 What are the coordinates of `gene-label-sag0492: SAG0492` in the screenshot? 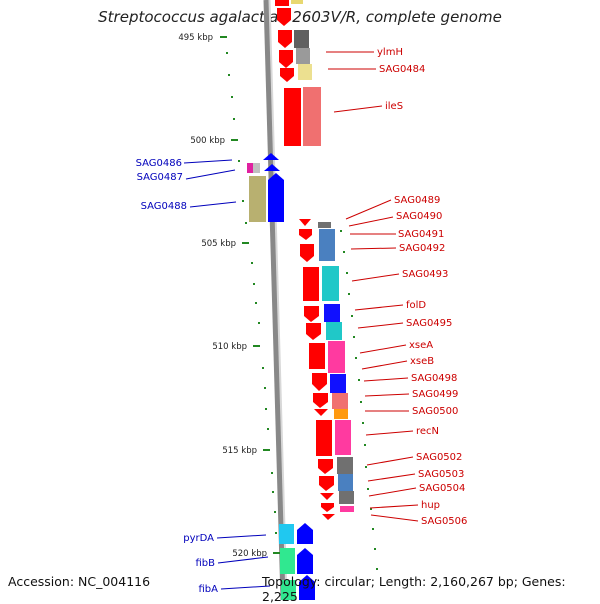 It's located at (422, 248).